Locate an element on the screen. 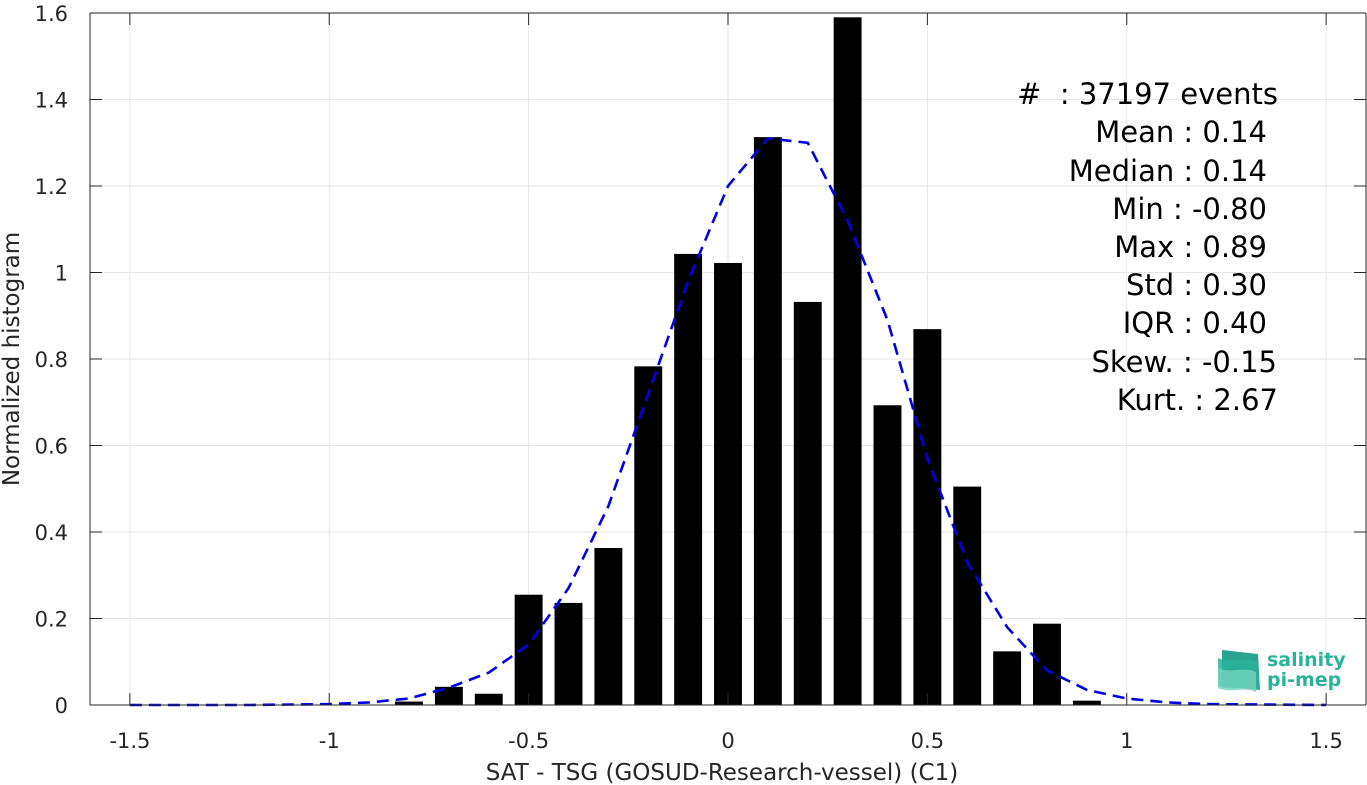 This screenshot has height=785, width=1367. stat-skew: Skew. : -0.15 is located at coordinates (1184, 362).